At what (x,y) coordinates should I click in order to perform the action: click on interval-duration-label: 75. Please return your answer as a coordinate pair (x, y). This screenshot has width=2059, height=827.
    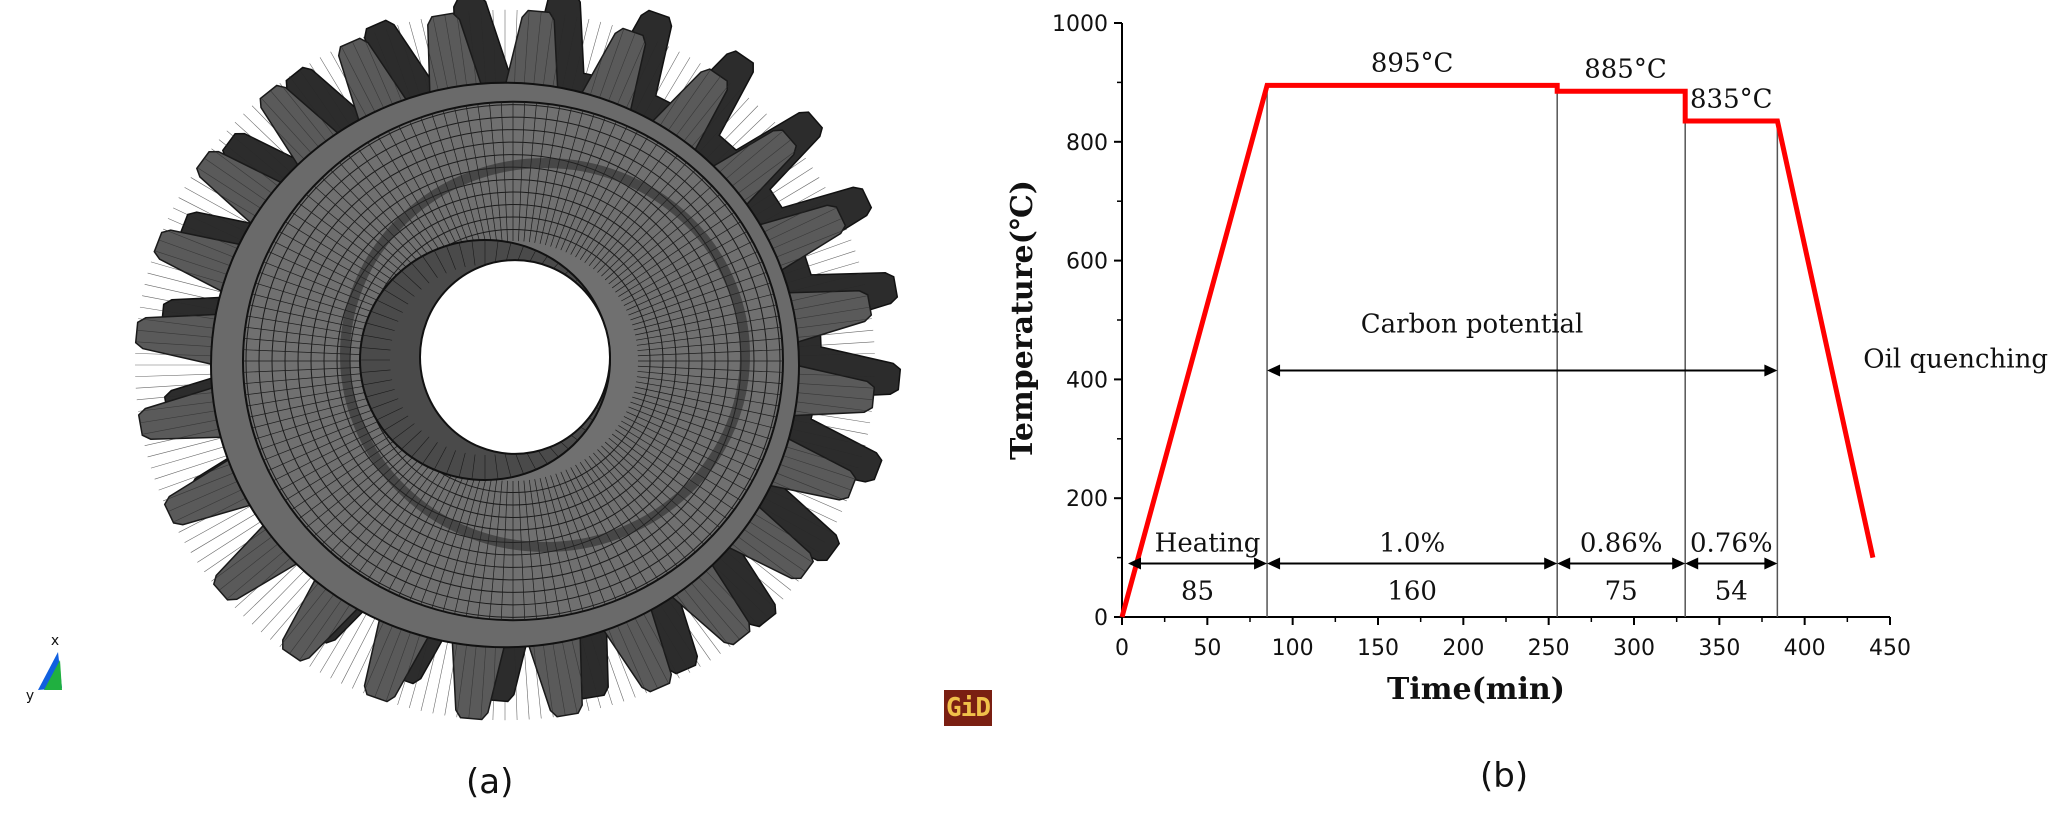
    Looking at the image, I should click on (1621, 592).